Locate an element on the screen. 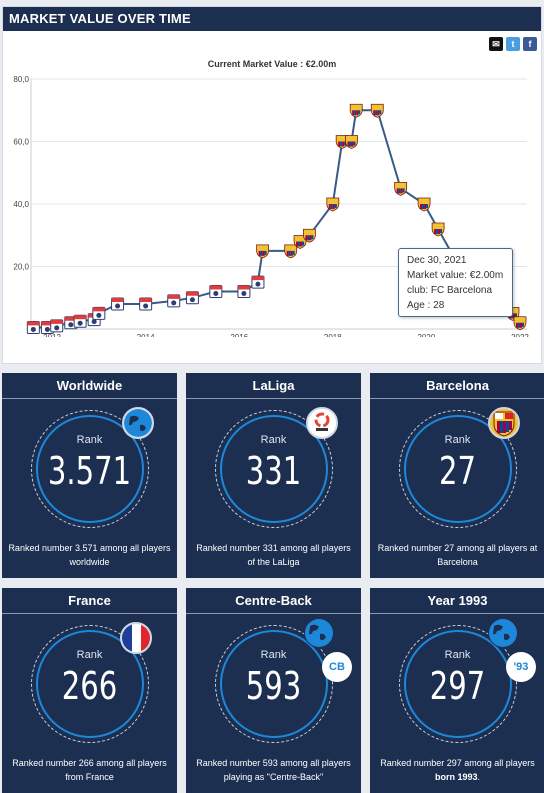  card-title: France is located at coordinates (89, 601).